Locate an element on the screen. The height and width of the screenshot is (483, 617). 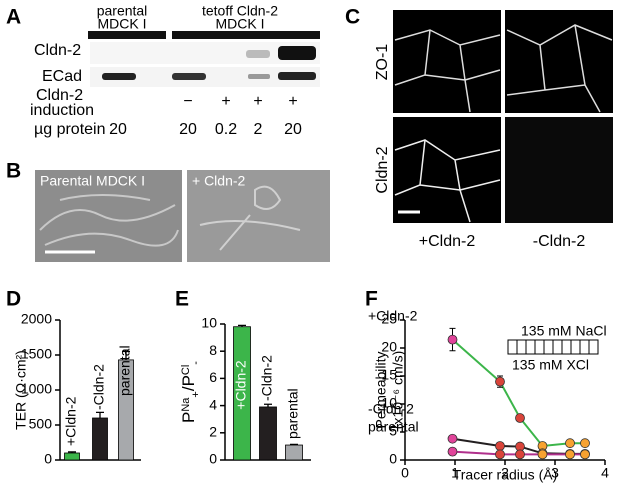
row-label: ZO-1 is located at coordinates (382, 62).